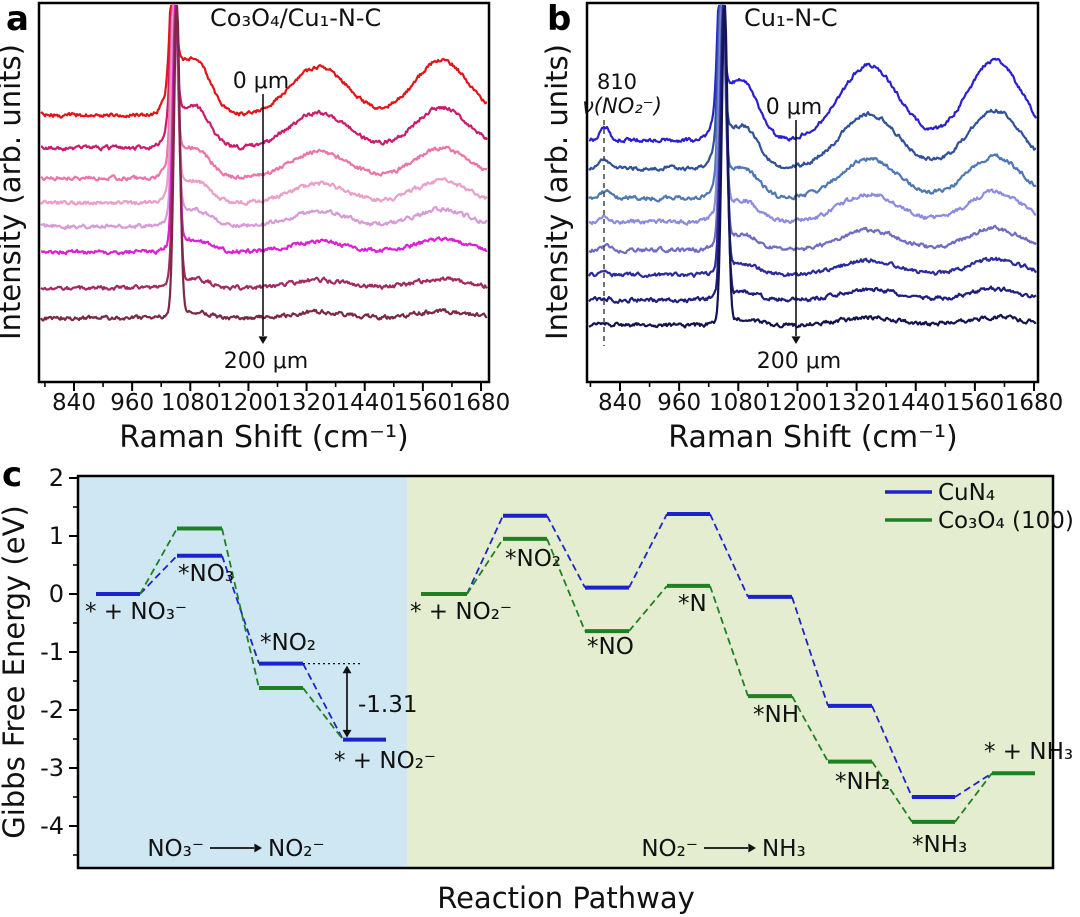 Image resolution: width=1080 pixels, height=917 pixels. Describe the element at coordinates (15, 672) in the screenshot. I see `y-axis-title: Gibbs Free Energy (eV)` at that location.